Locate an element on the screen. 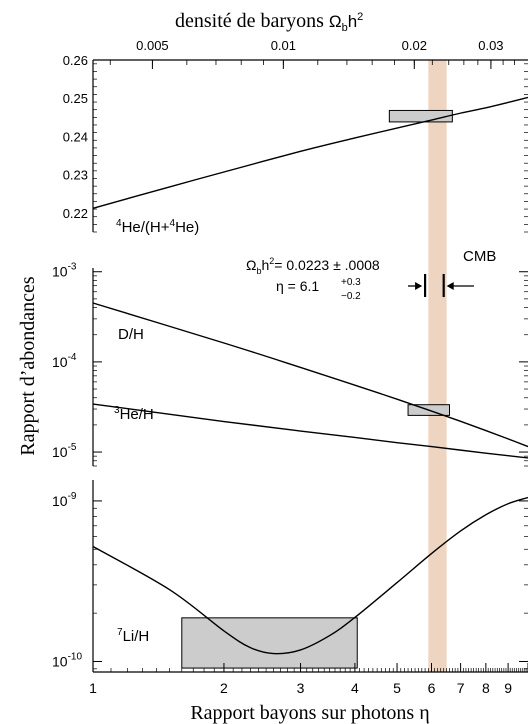  bottom-tick-label: 8 is located at coordinates (486, 688).